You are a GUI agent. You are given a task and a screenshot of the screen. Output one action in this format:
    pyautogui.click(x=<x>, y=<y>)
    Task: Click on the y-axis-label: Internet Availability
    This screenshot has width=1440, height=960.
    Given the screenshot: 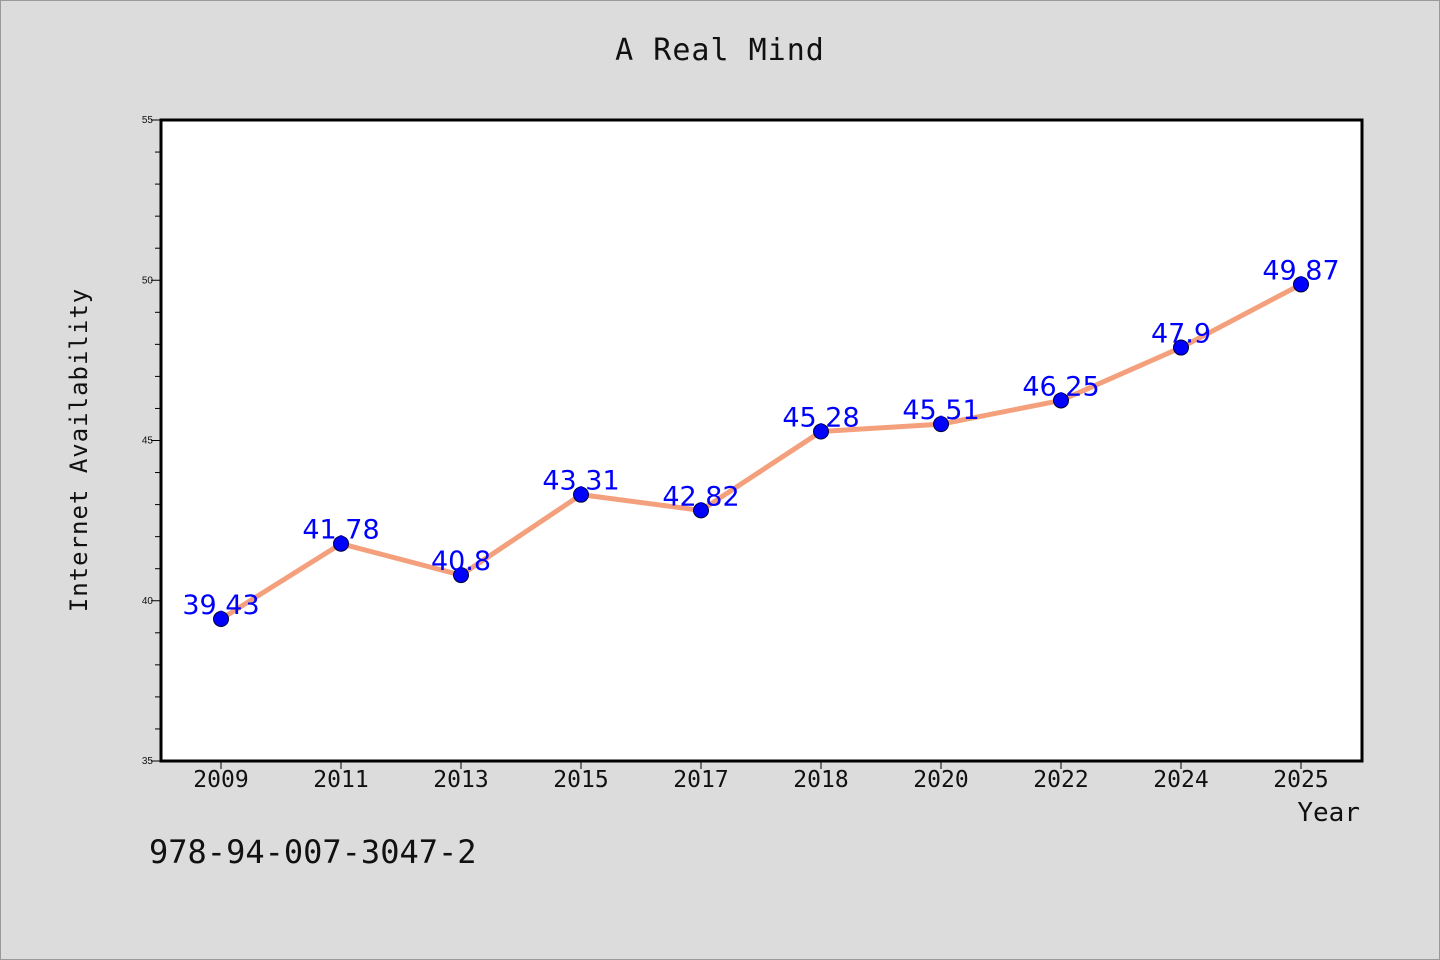 What is the action you would take?
    pyautogui.click(x=79, y=450)
    